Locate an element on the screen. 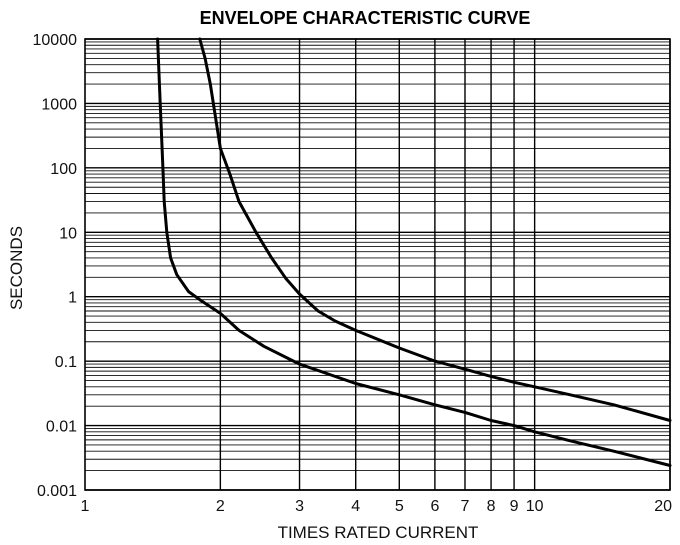 This screenshot has height=545, width=680. y-tick-label: 1000 is located at coordinates (59, 104).